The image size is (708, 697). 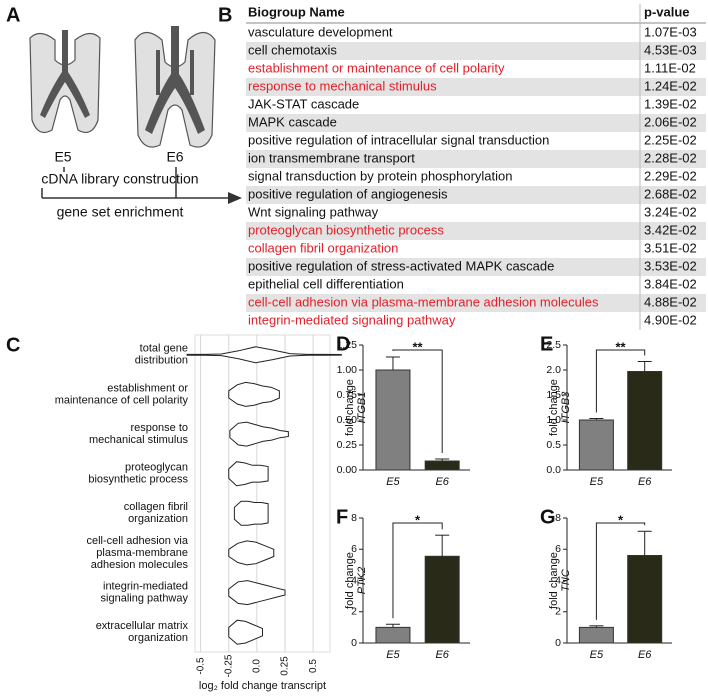 What do you see at coordinates (670, 229) in the screenshot?
I see `row-pvalue: 3.42E-02` at bounding box center [670, 229].